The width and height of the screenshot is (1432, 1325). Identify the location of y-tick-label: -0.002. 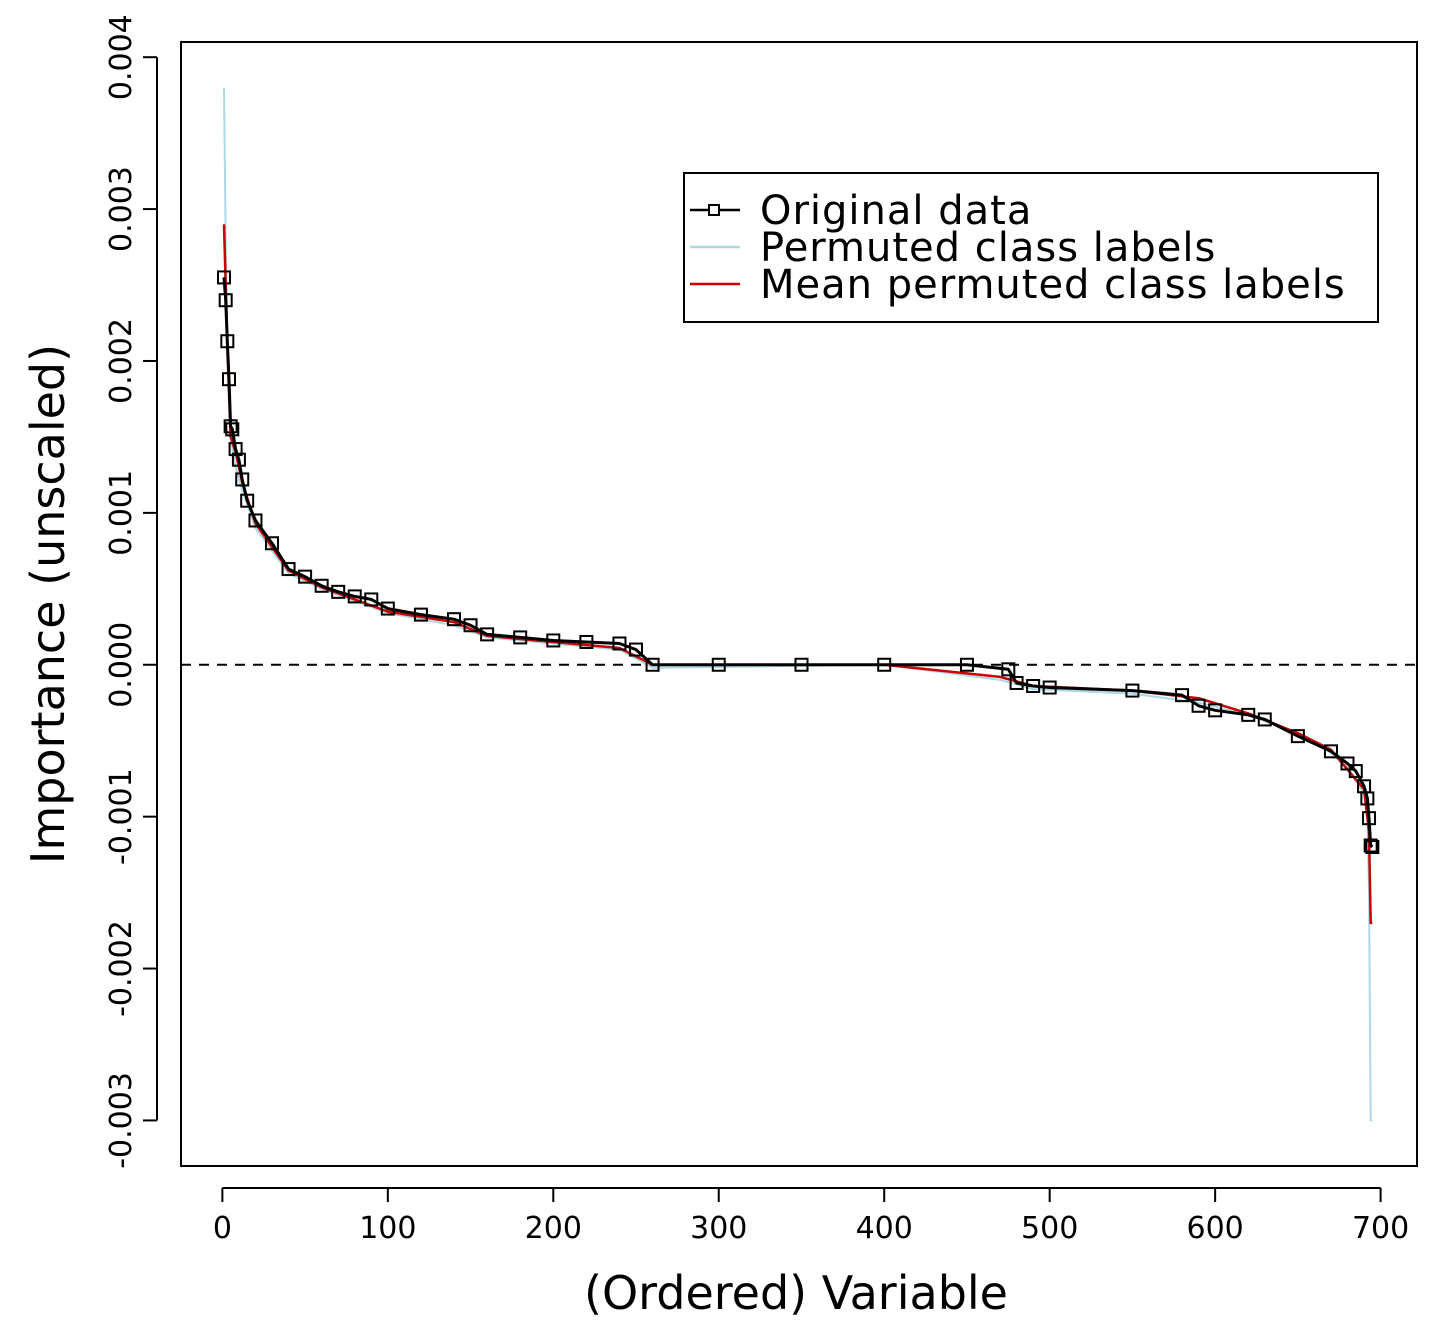
(121, 968).